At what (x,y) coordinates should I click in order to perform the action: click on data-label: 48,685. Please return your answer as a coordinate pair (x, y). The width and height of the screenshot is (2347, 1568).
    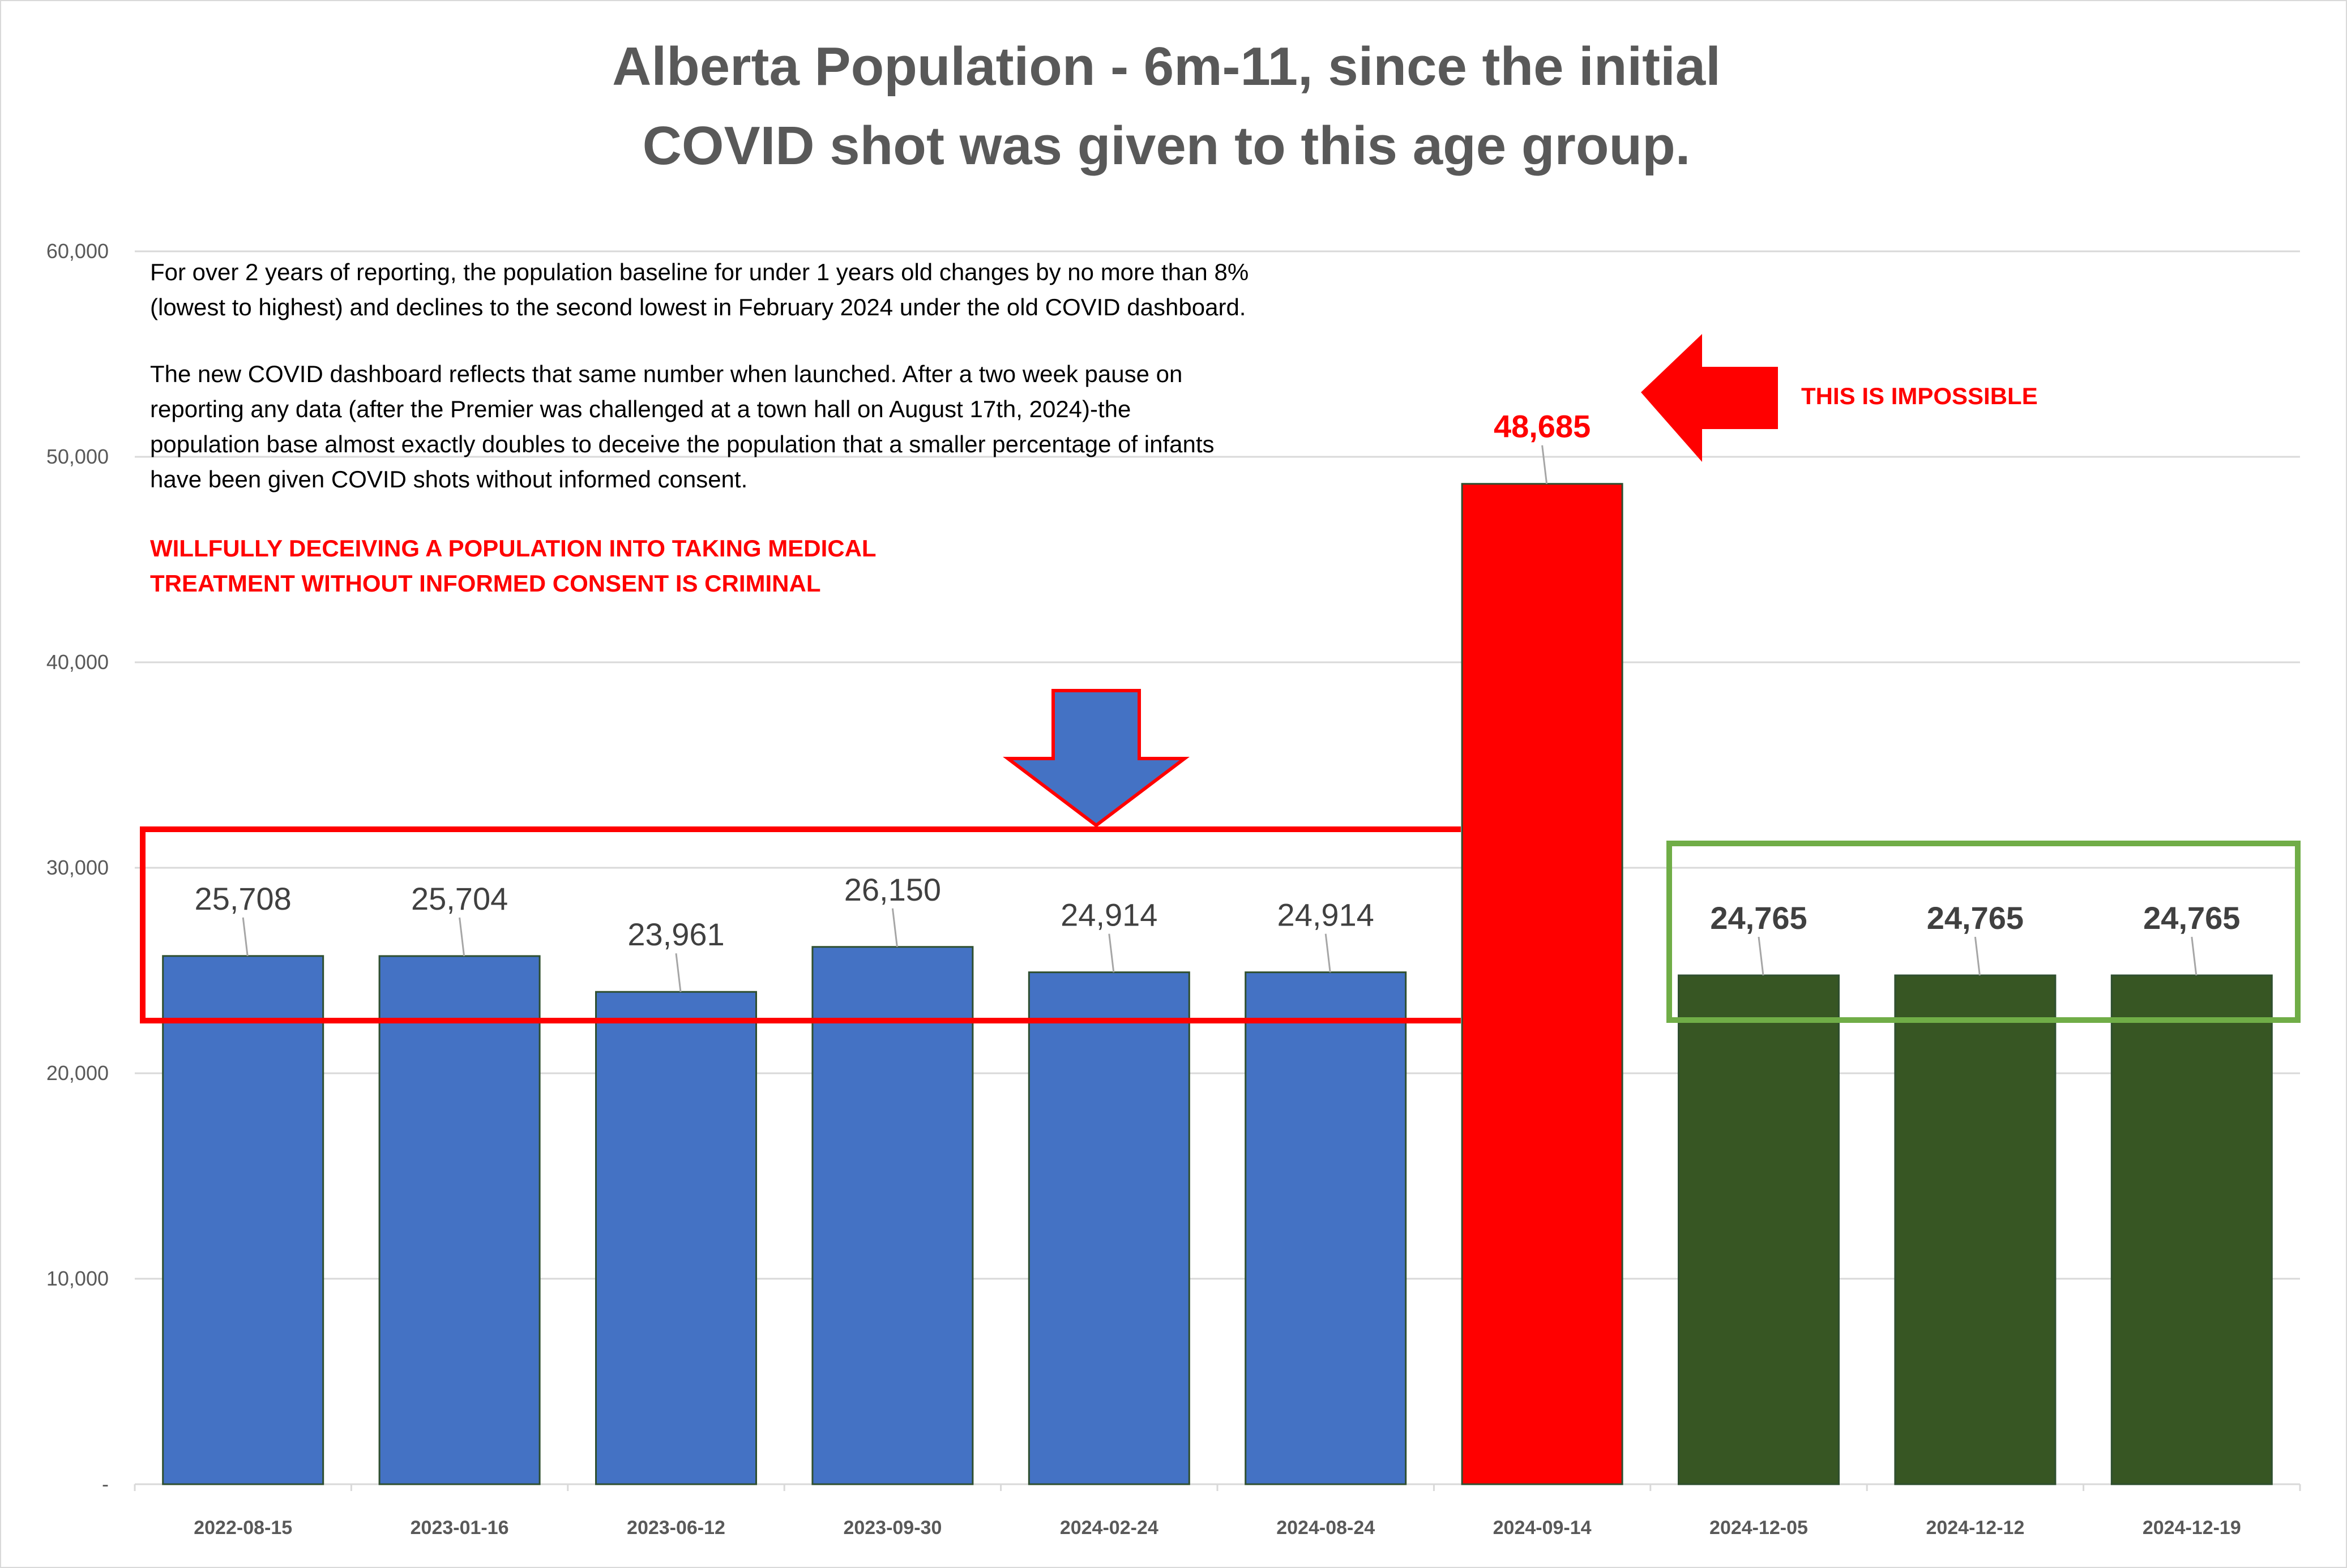
    Looking at the image, I should click on (1542, 427).